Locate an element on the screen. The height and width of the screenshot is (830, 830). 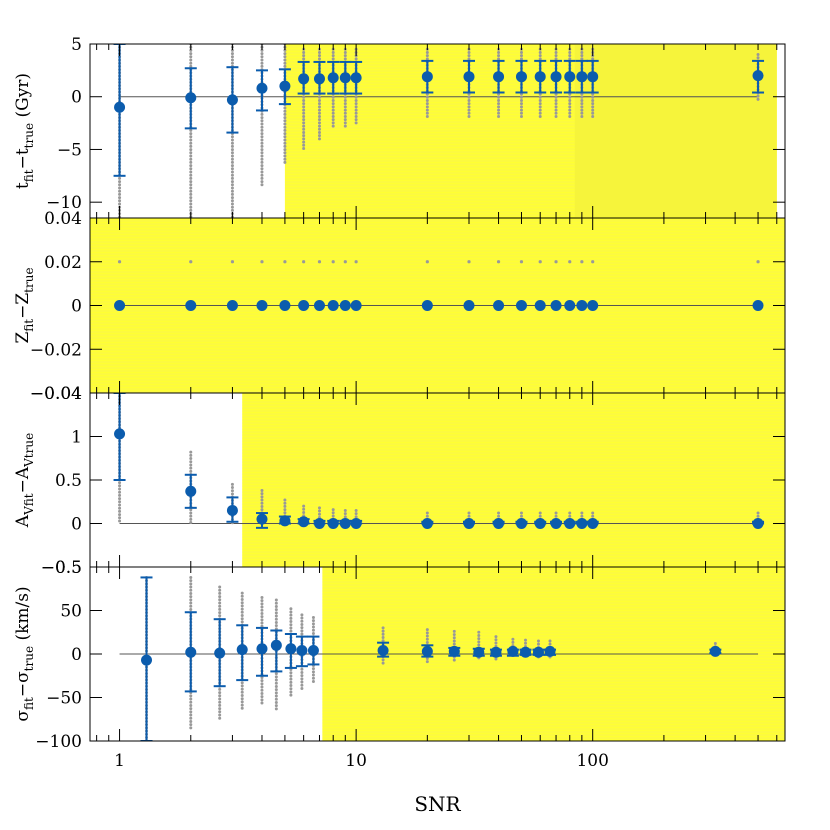
y-axis-title-part: (Gyr) is located at coordinates (23, 98).